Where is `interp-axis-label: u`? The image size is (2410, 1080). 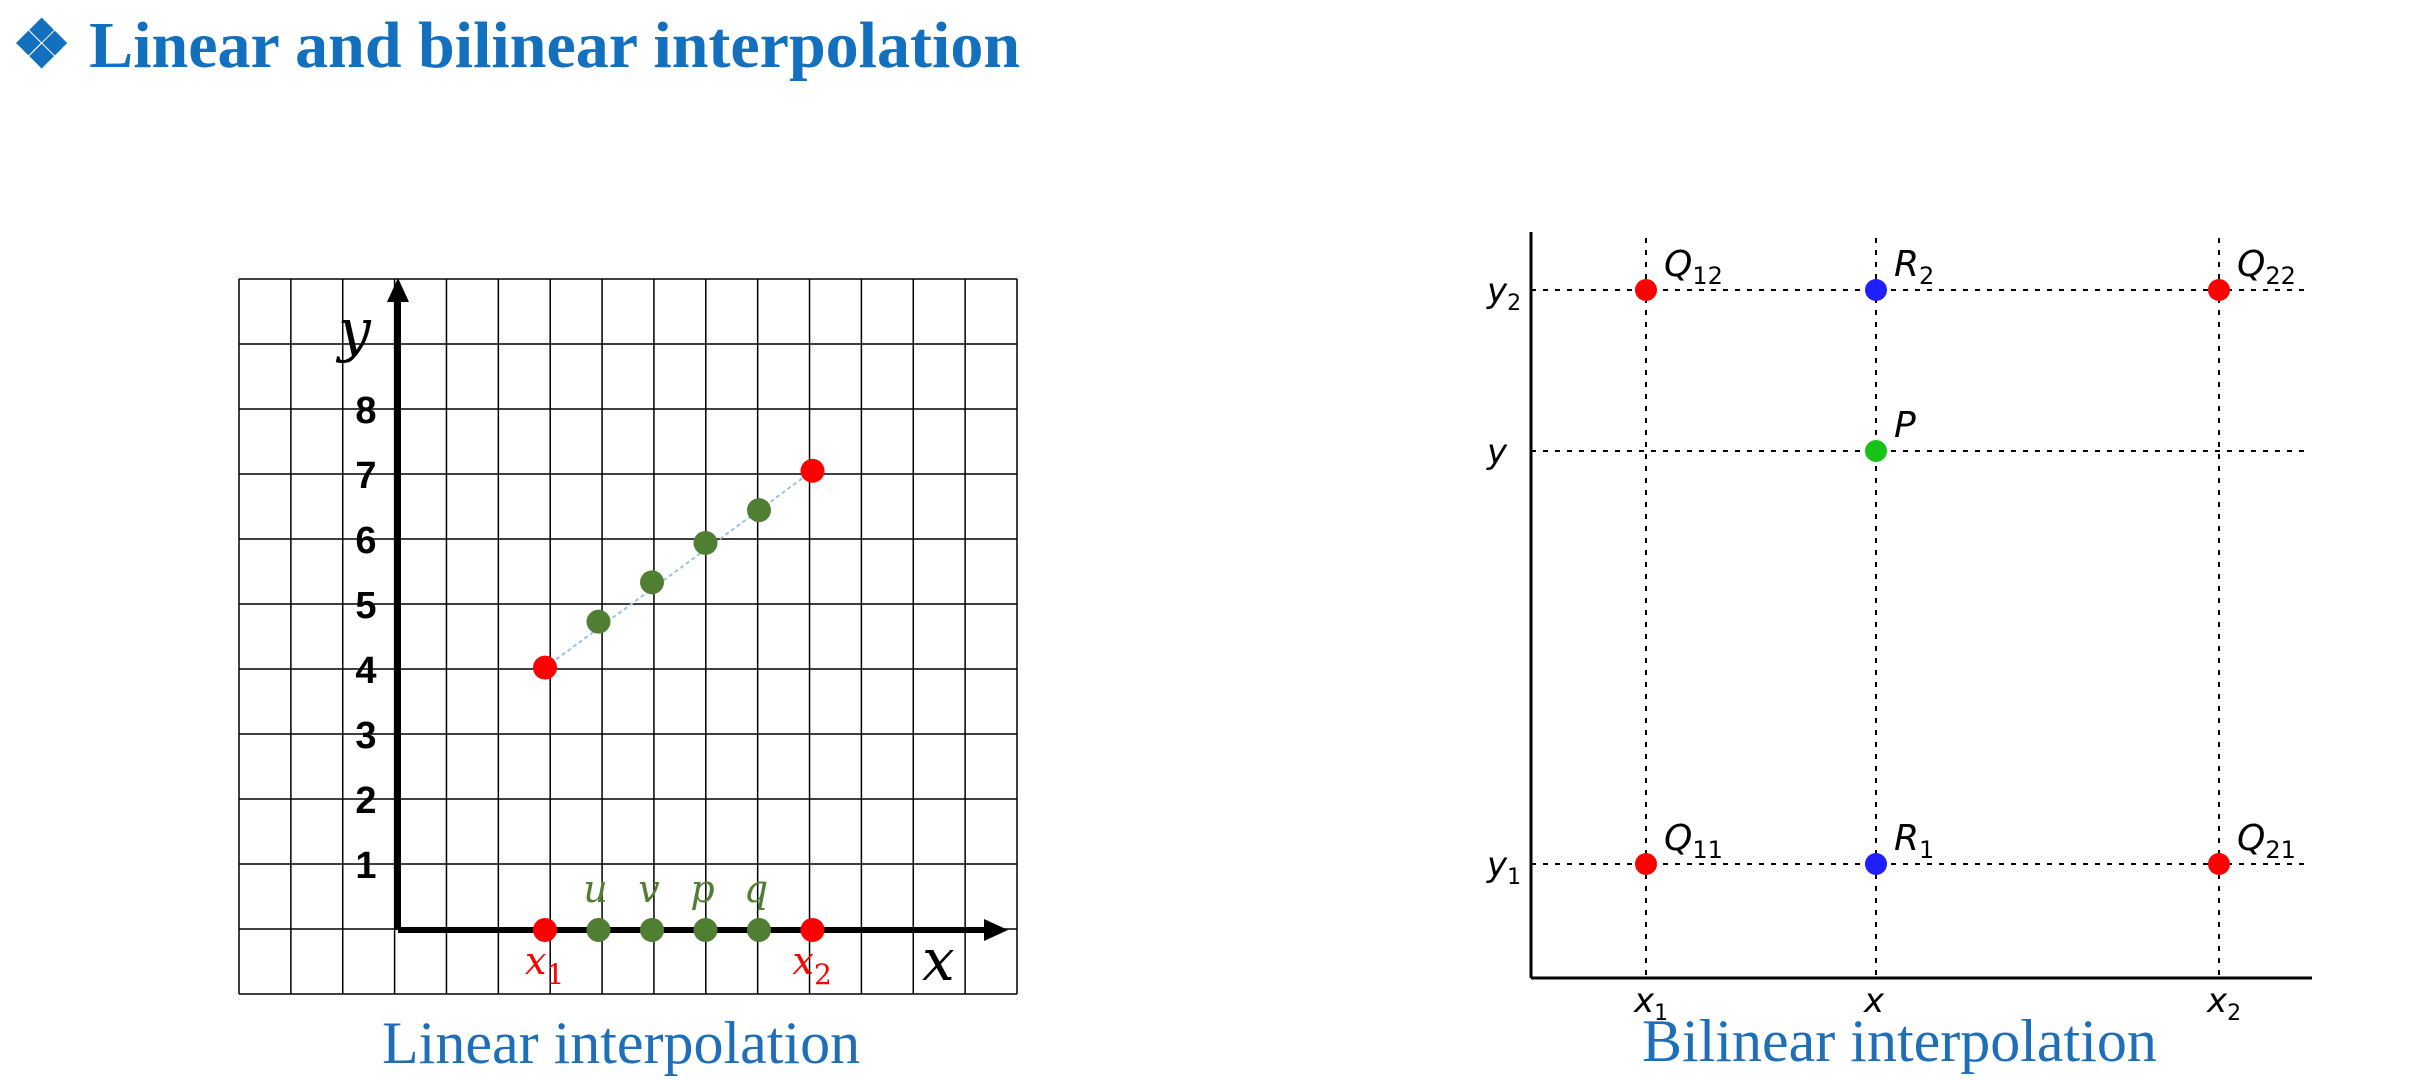
interp-axis-label: u is located at coordinates (595, 889).